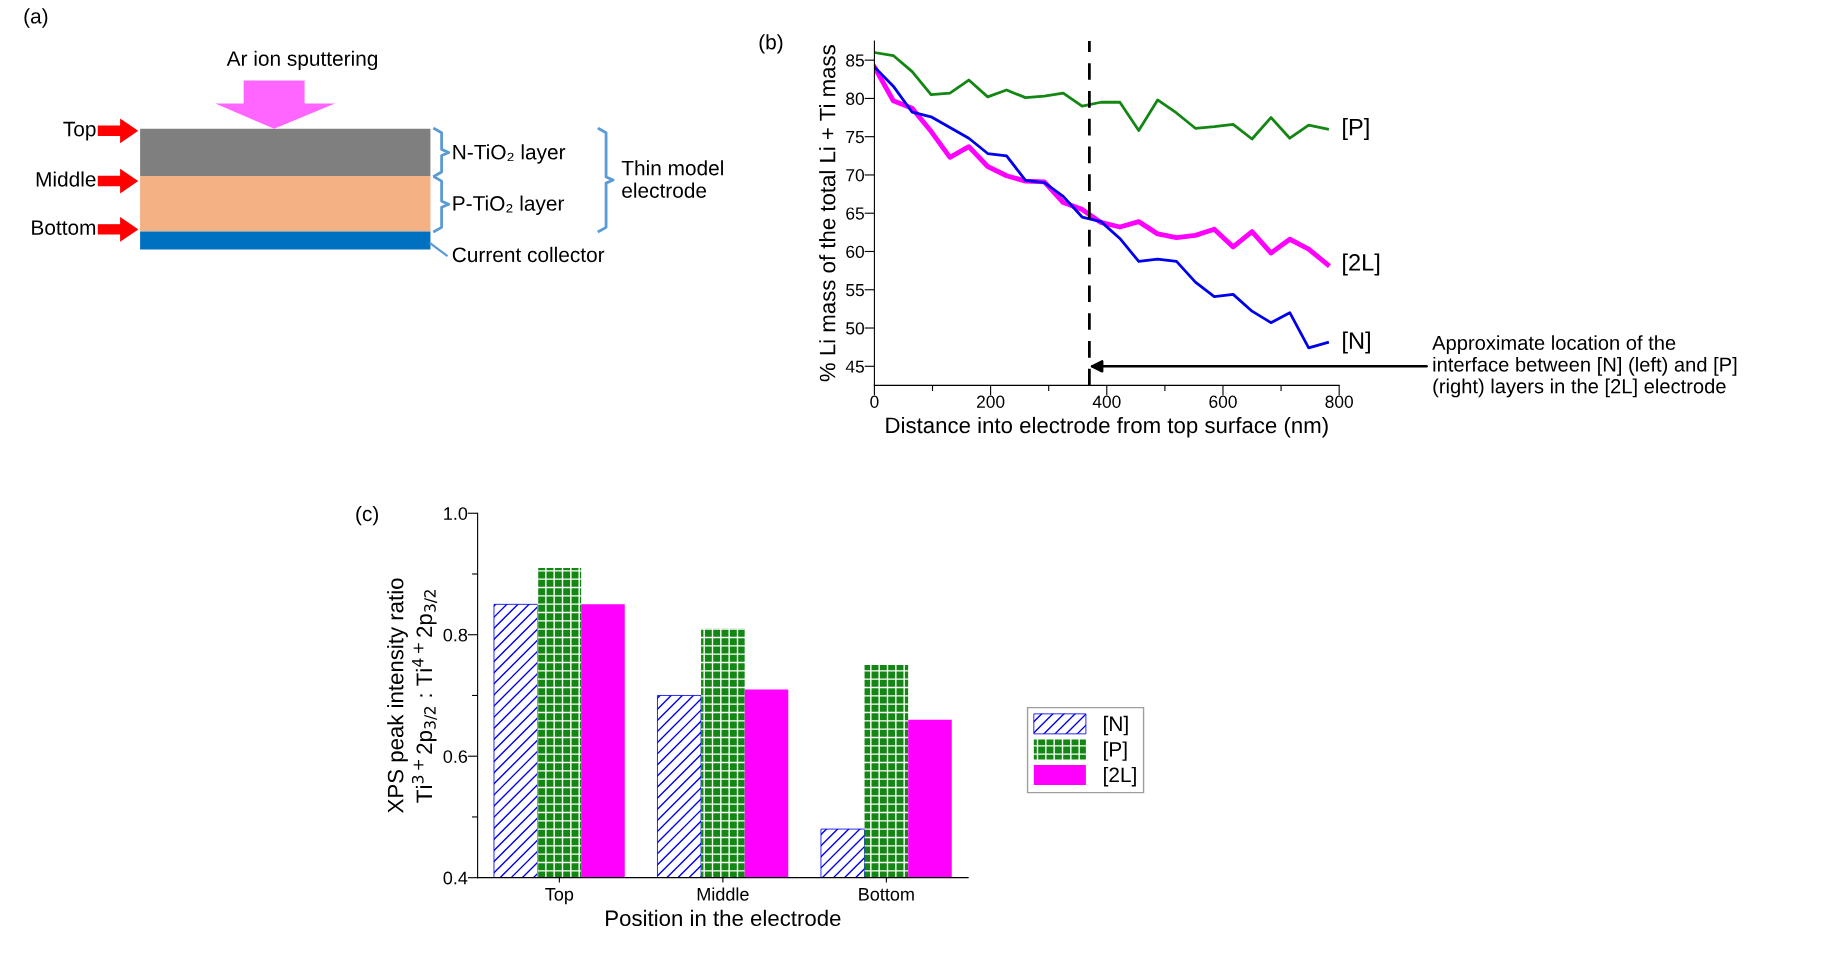  I want to click on y-tick-label: 1.0, so click(456, 513).